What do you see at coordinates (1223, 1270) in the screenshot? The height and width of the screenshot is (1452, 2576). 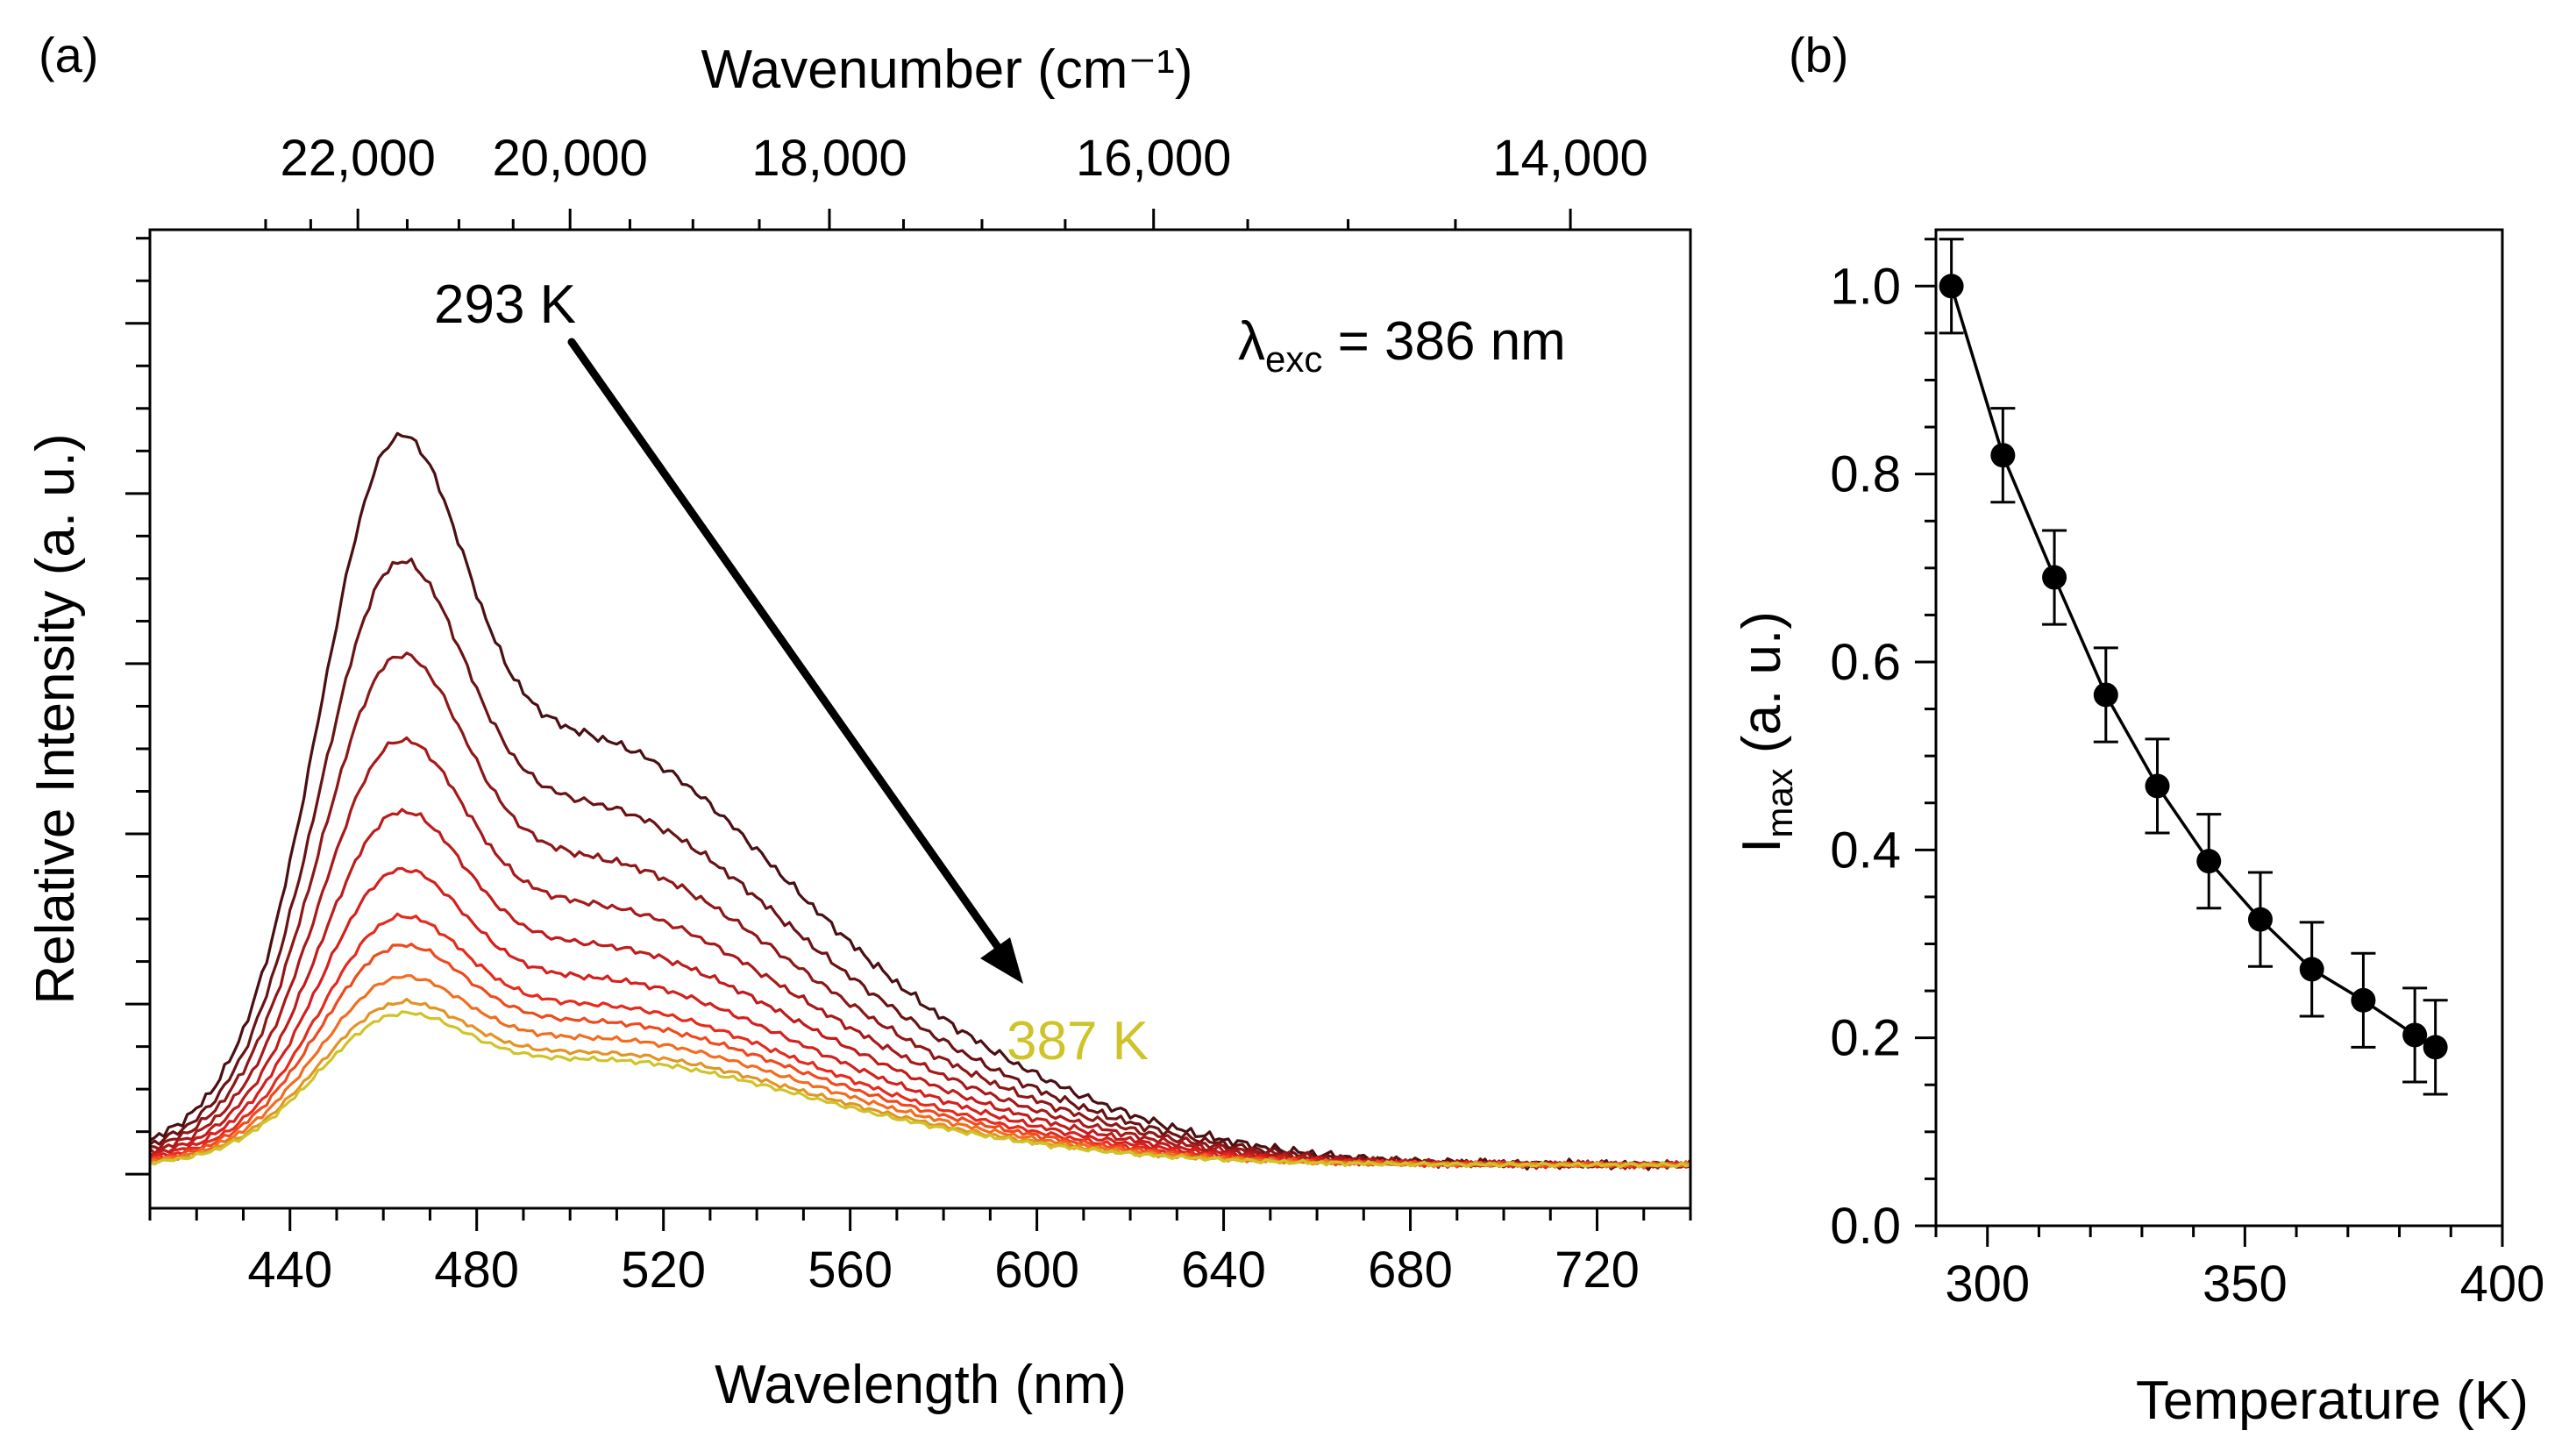 I see `x-tick-label: 640` at bounding box center [1223, 1270].